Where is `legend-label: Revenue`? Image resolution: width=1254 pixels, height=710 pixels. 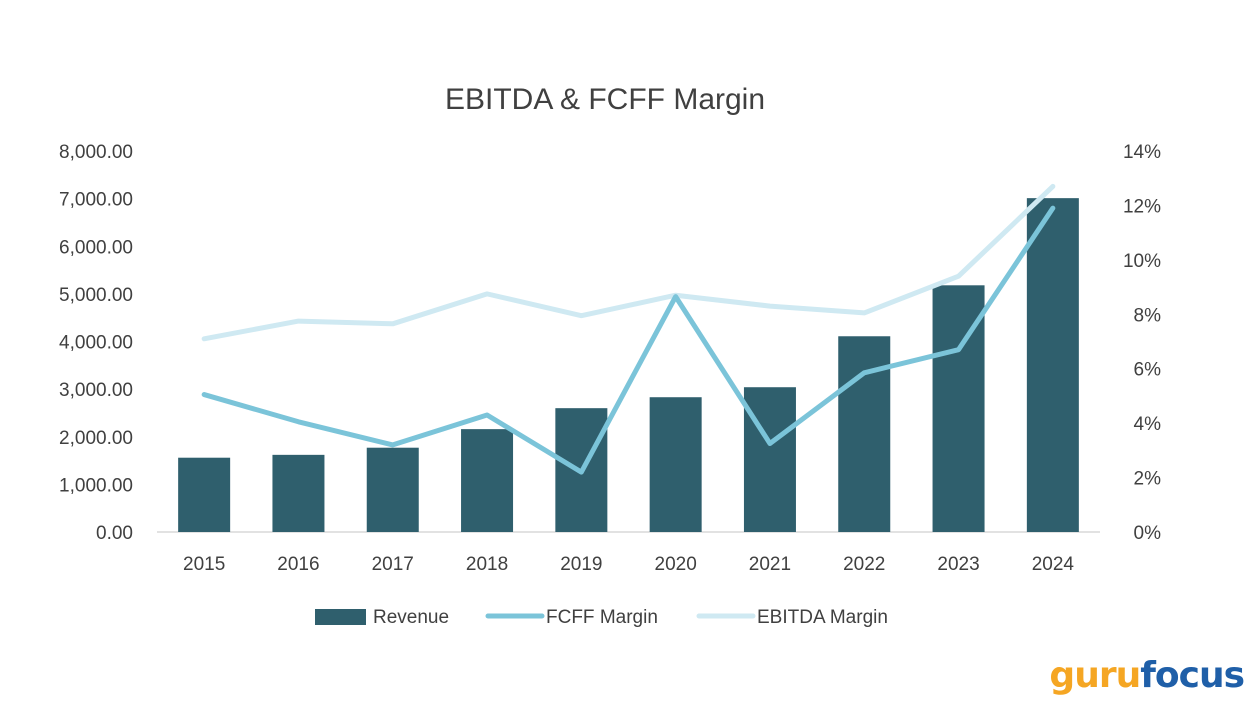 legend-label: Revenue is located at coordinates (411, 617).